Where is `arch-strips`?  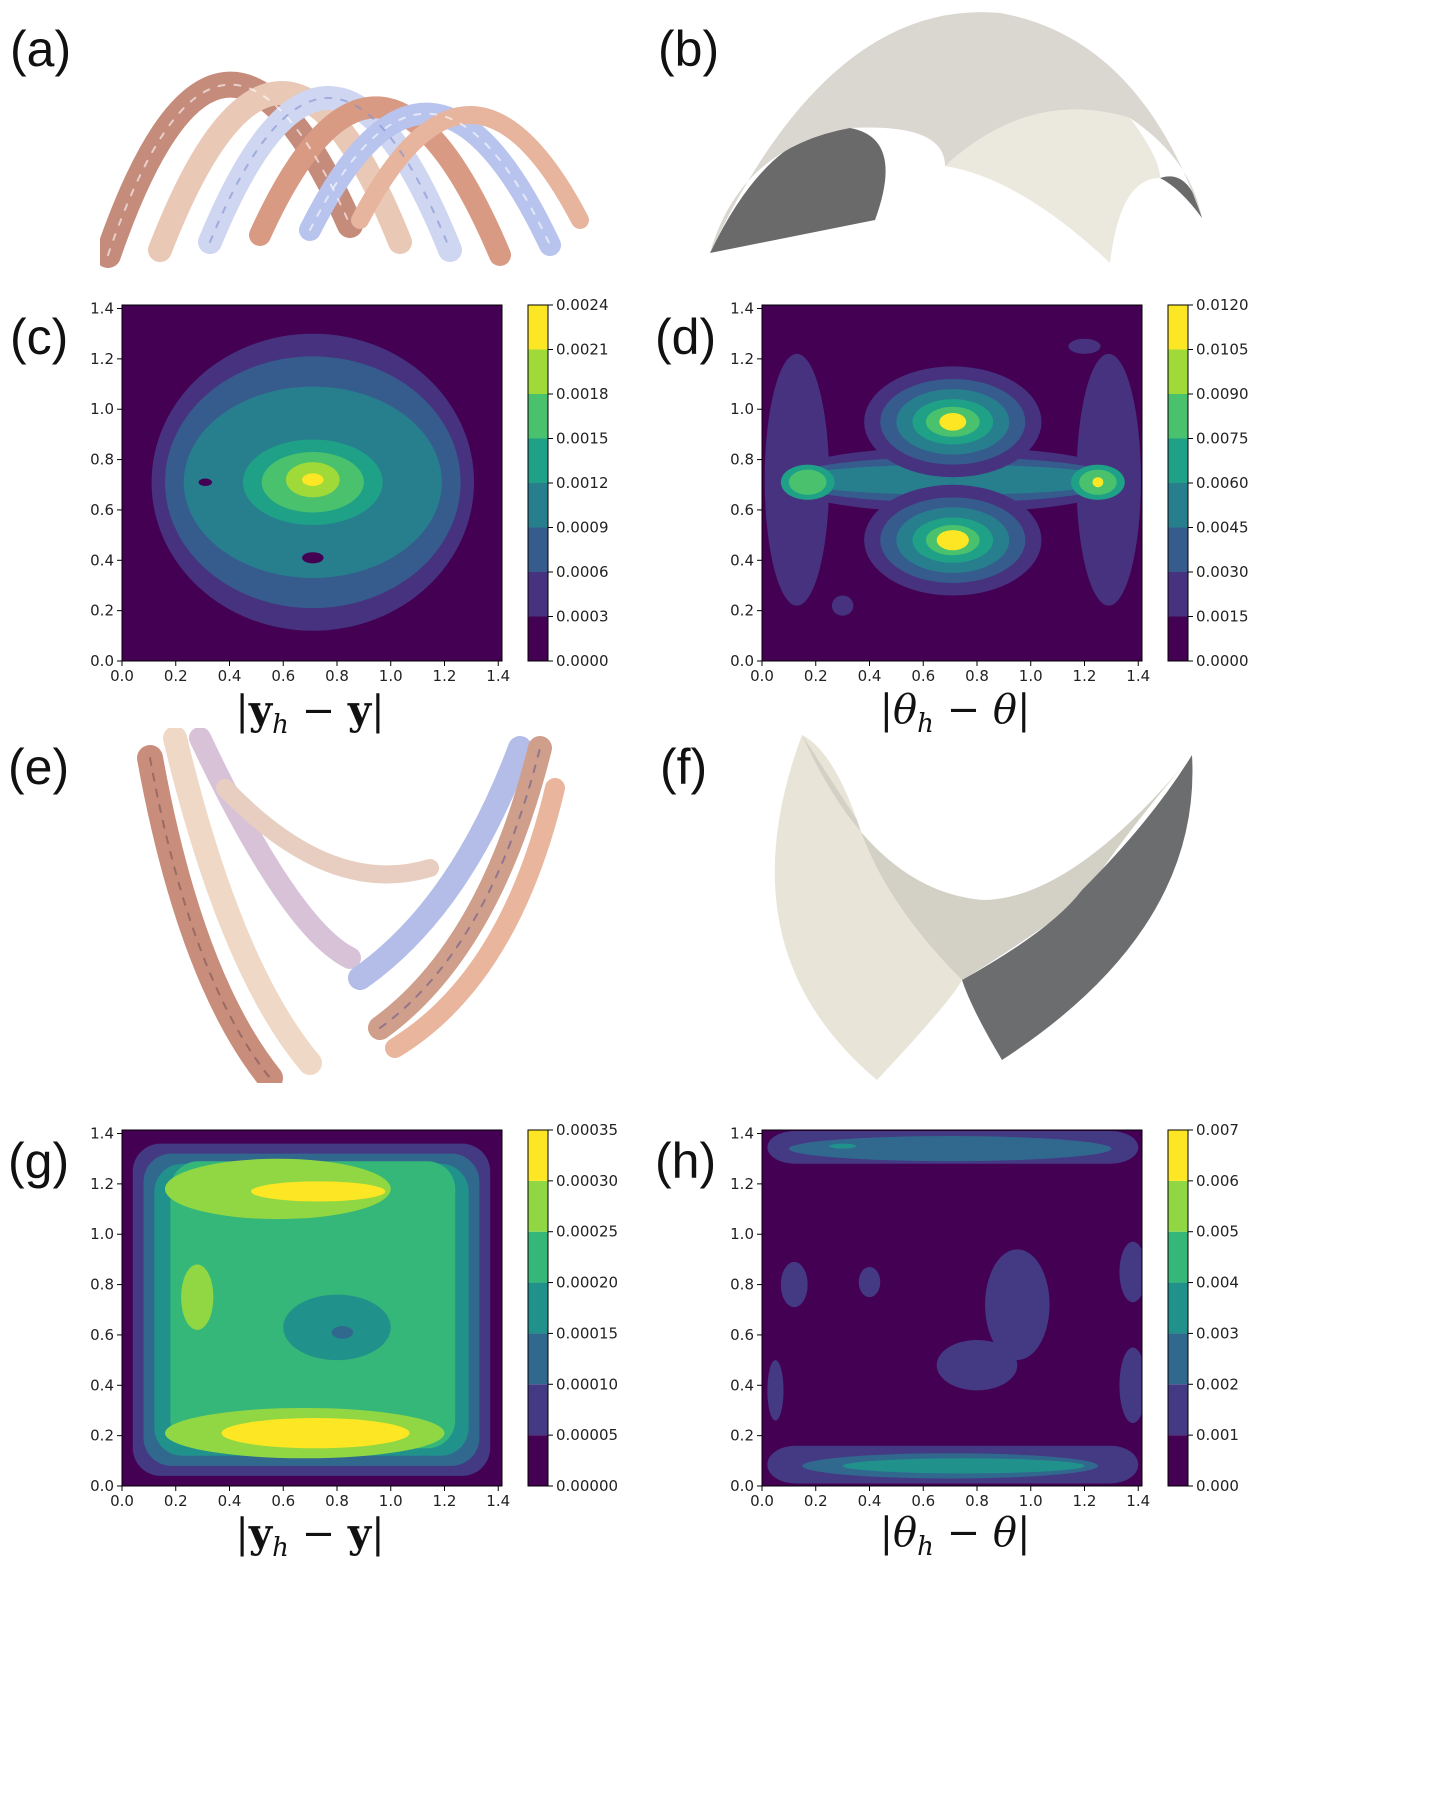
arch-strips is located at coordinates (344, 169).